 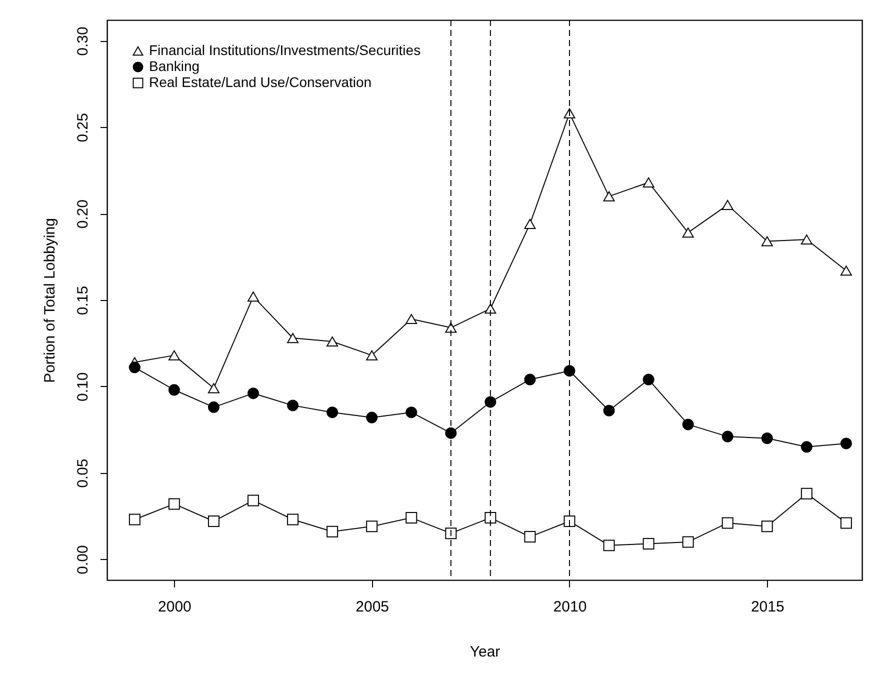 I want to click on x-tick-label: 2010, so click(x=570, y=607).